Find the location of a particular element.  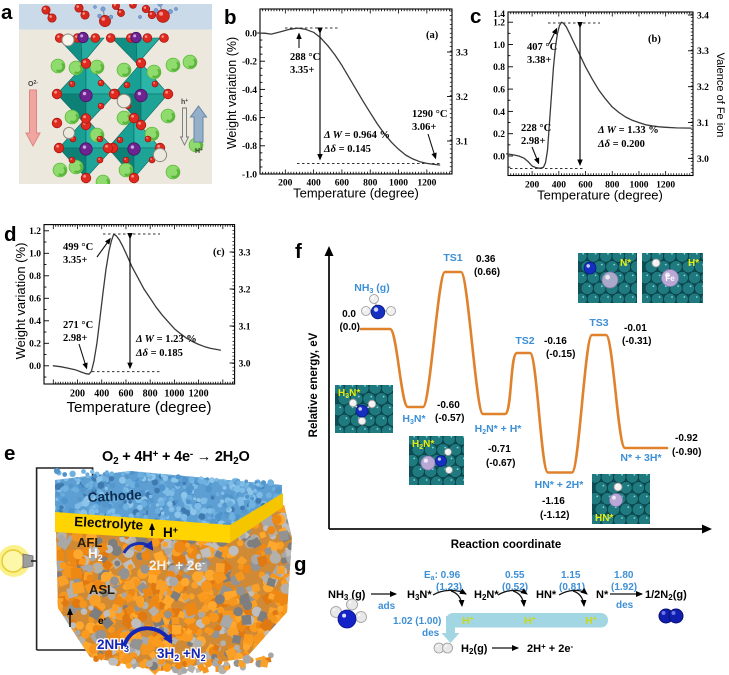

svg-text: -1.16 is located at coordinates (553, 501).